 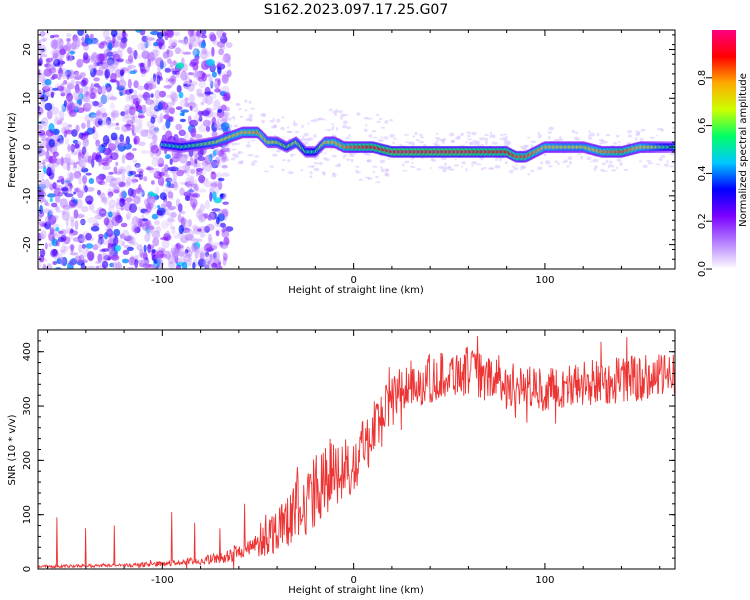 I want to click on spectrogram-xtick-label: -100, so click(x=162, y=280).